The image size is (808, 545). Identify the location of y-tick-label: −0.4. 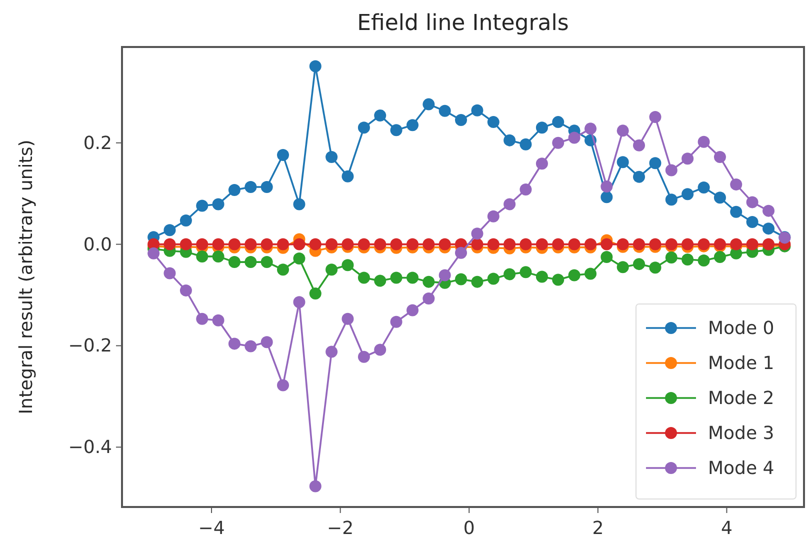
(90, 447).